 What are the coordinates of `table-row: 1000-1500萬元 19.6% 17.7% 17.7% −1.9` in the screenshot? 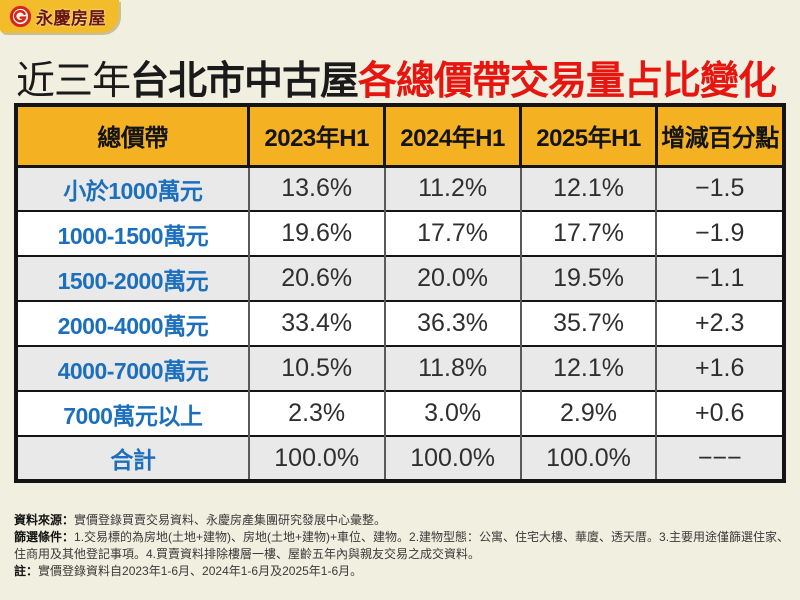 It's located at (400, 233).